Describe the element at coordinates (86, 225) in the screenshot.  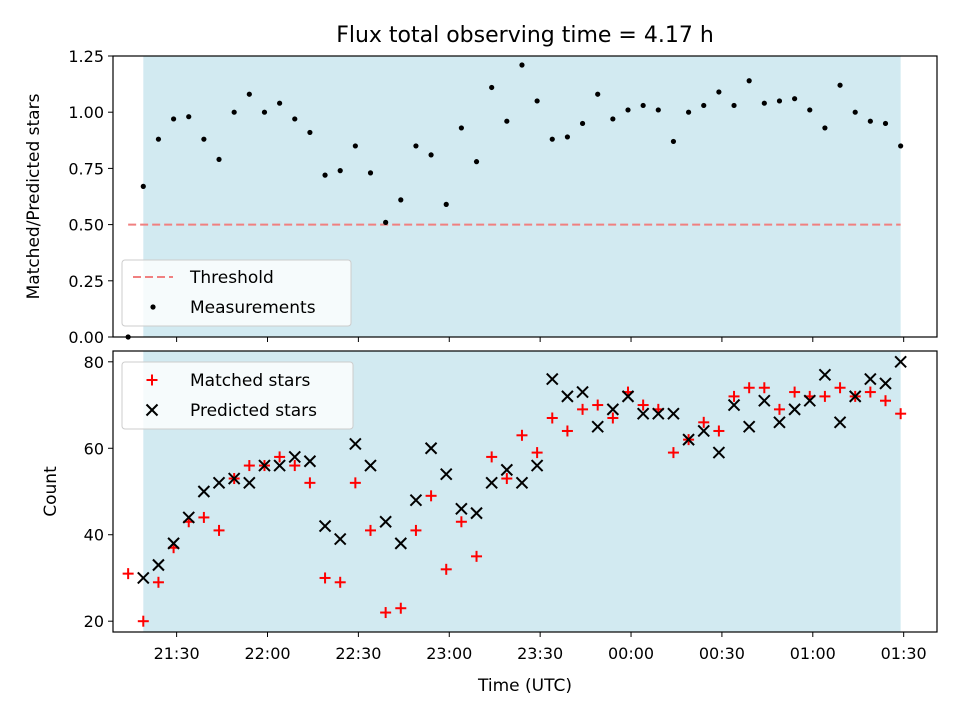
I see `ratio-y-tick-label: 0.50` at that location.